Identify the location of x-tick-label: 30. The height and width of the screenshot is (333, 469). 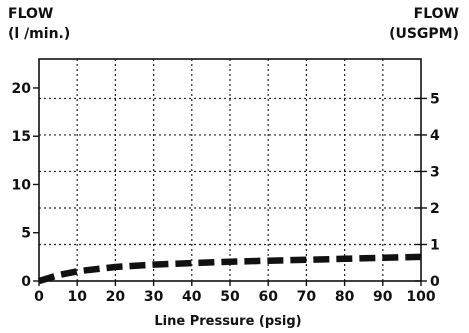
(154, 297).